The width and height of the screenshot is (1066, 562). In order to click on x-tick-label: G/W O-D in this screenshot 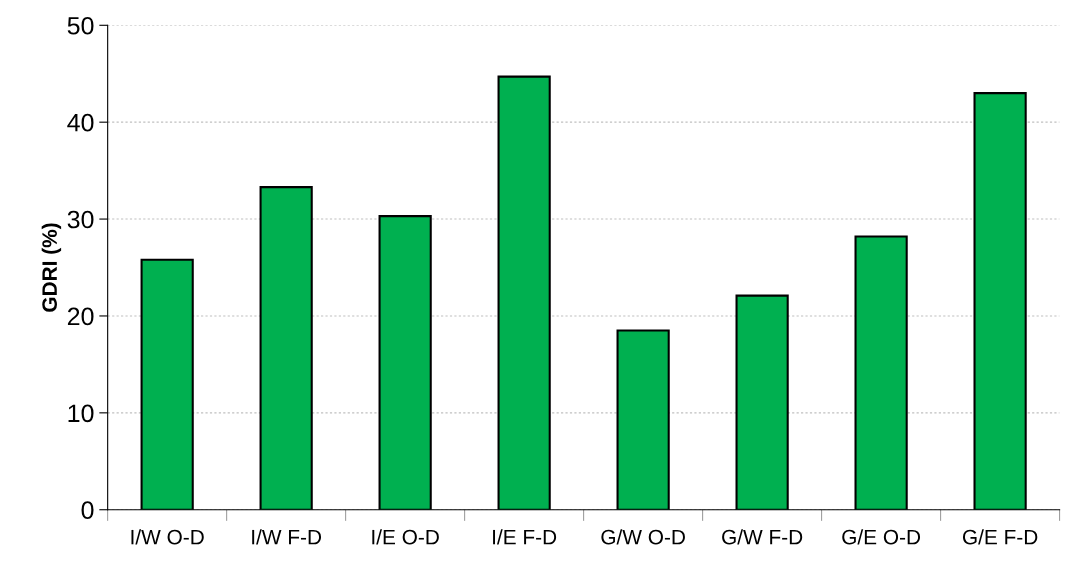, I will do `click(643, 537)`.